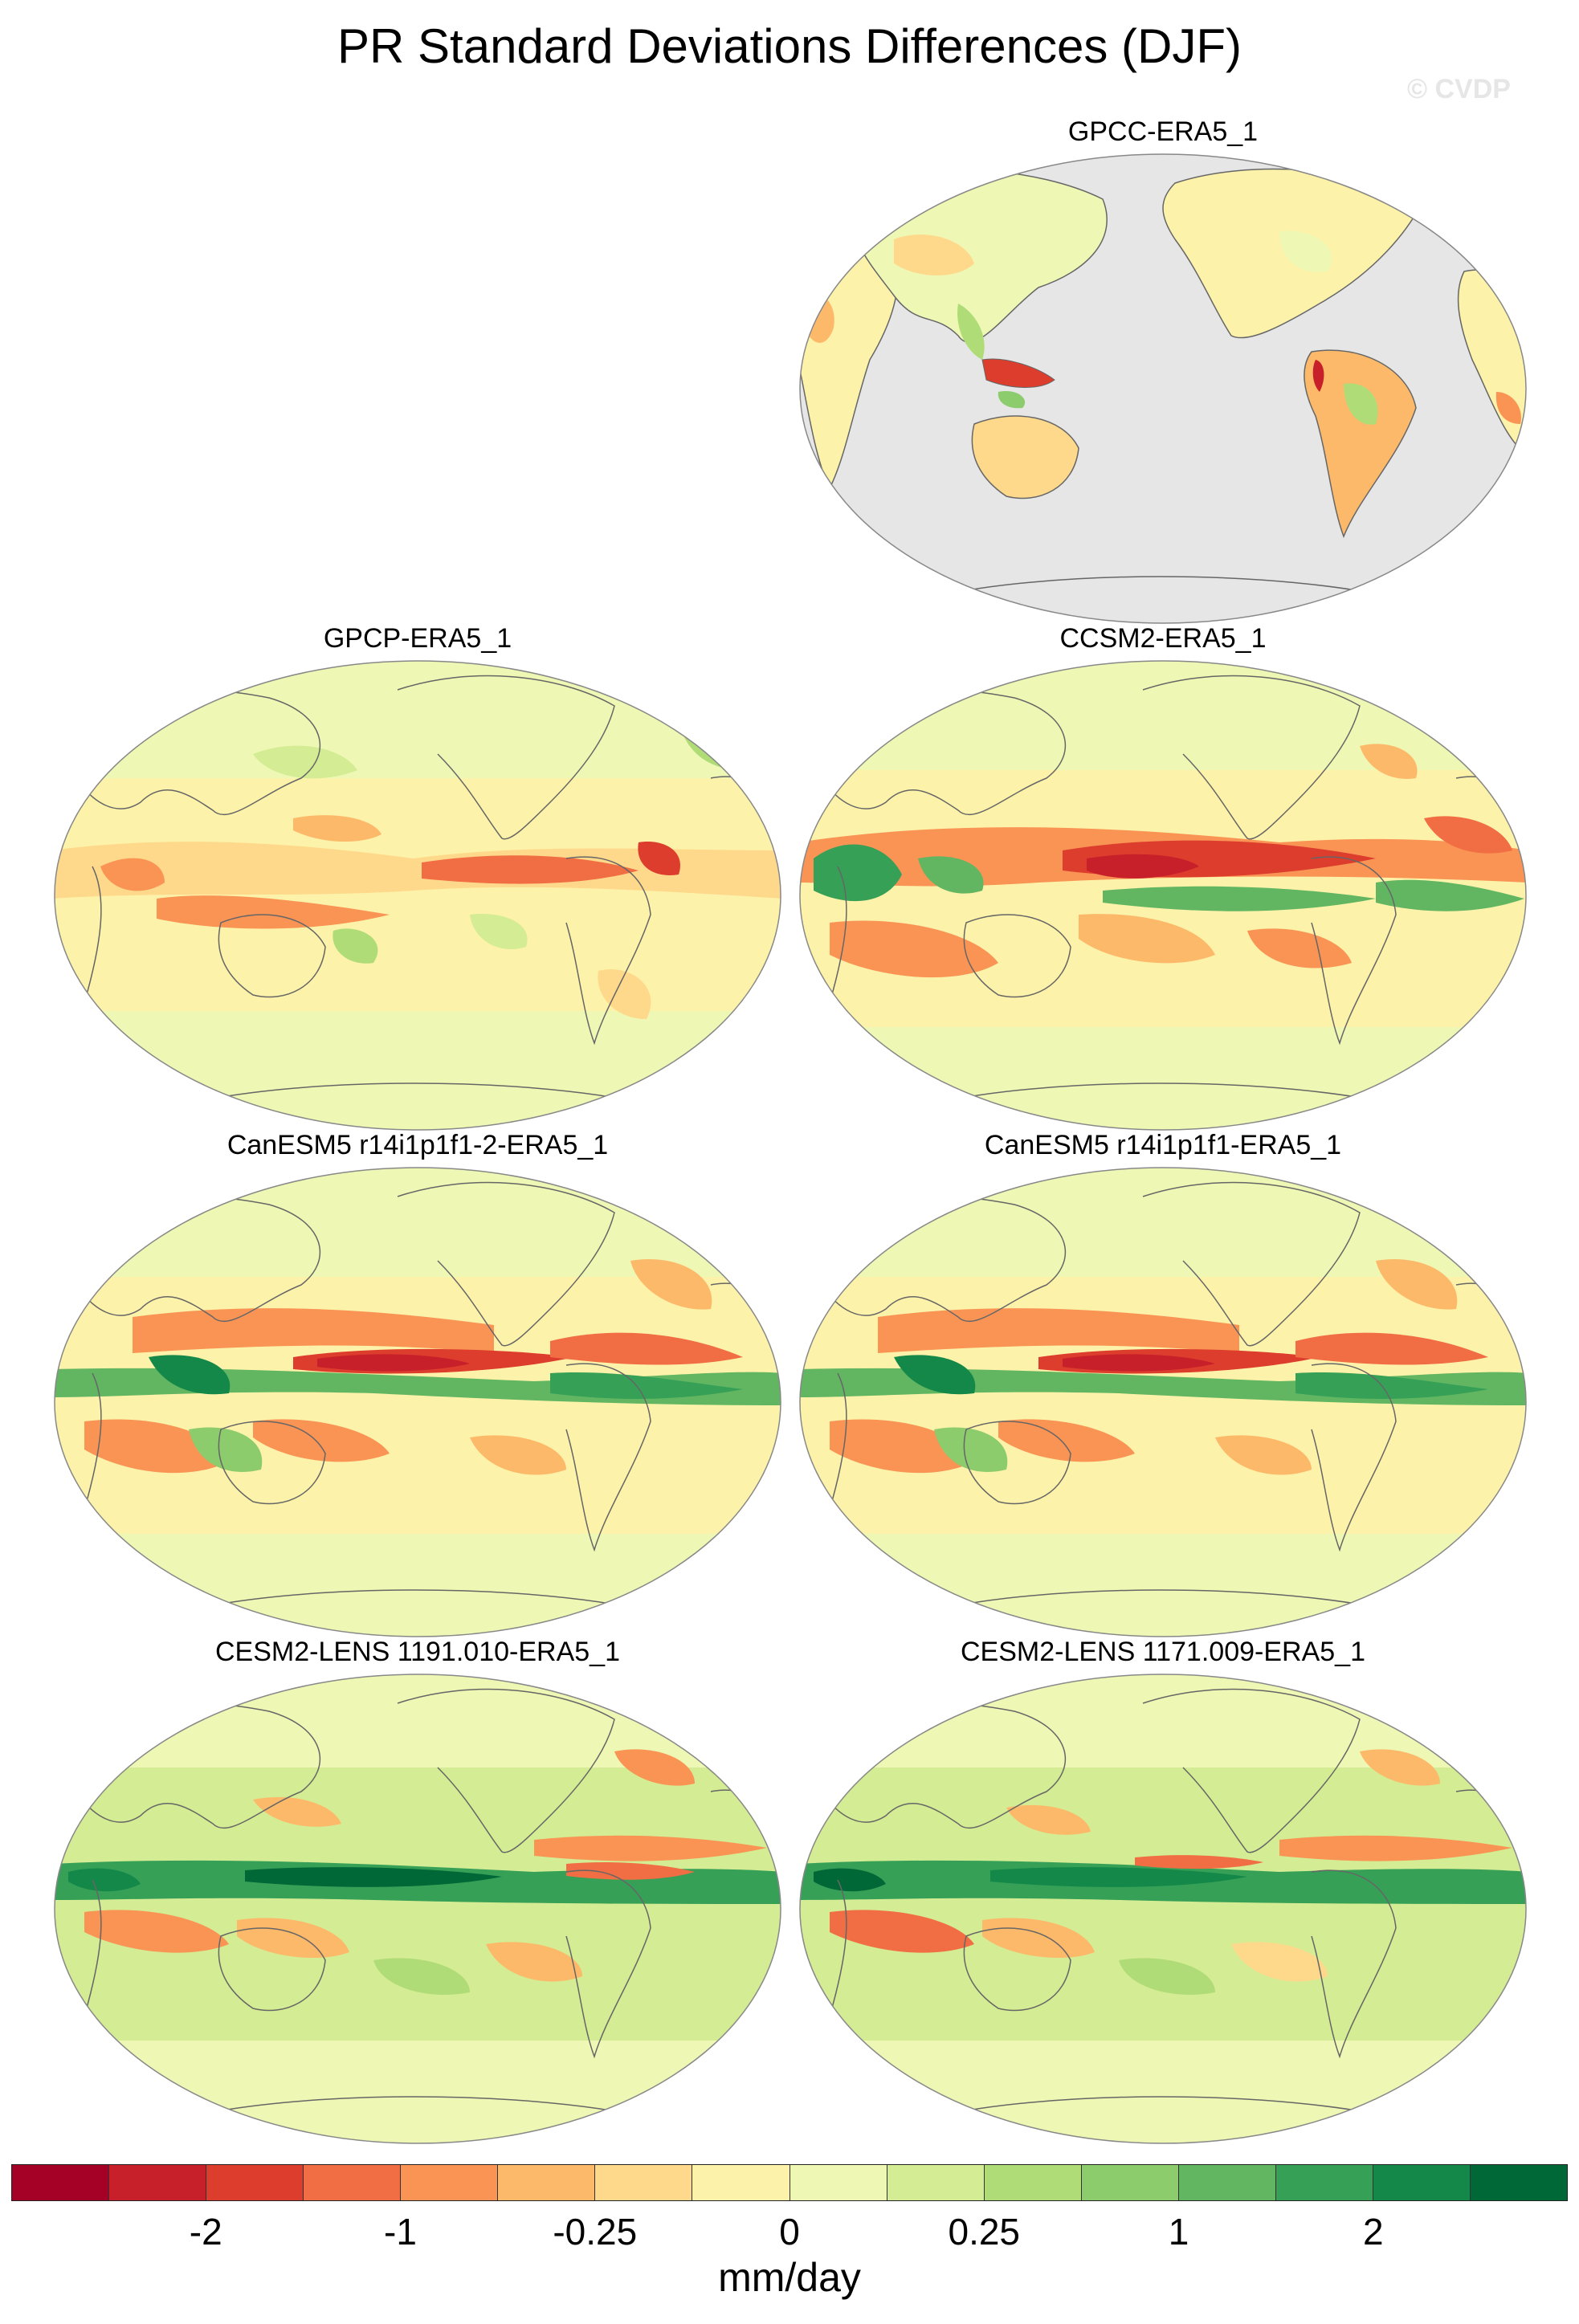 This screenshot has height=2324, width=1579. What do you see at coordinates (400, 2232) in the screenshot?
I see `colorbar-tick-label: -1` at bounding box center [400, 2232].